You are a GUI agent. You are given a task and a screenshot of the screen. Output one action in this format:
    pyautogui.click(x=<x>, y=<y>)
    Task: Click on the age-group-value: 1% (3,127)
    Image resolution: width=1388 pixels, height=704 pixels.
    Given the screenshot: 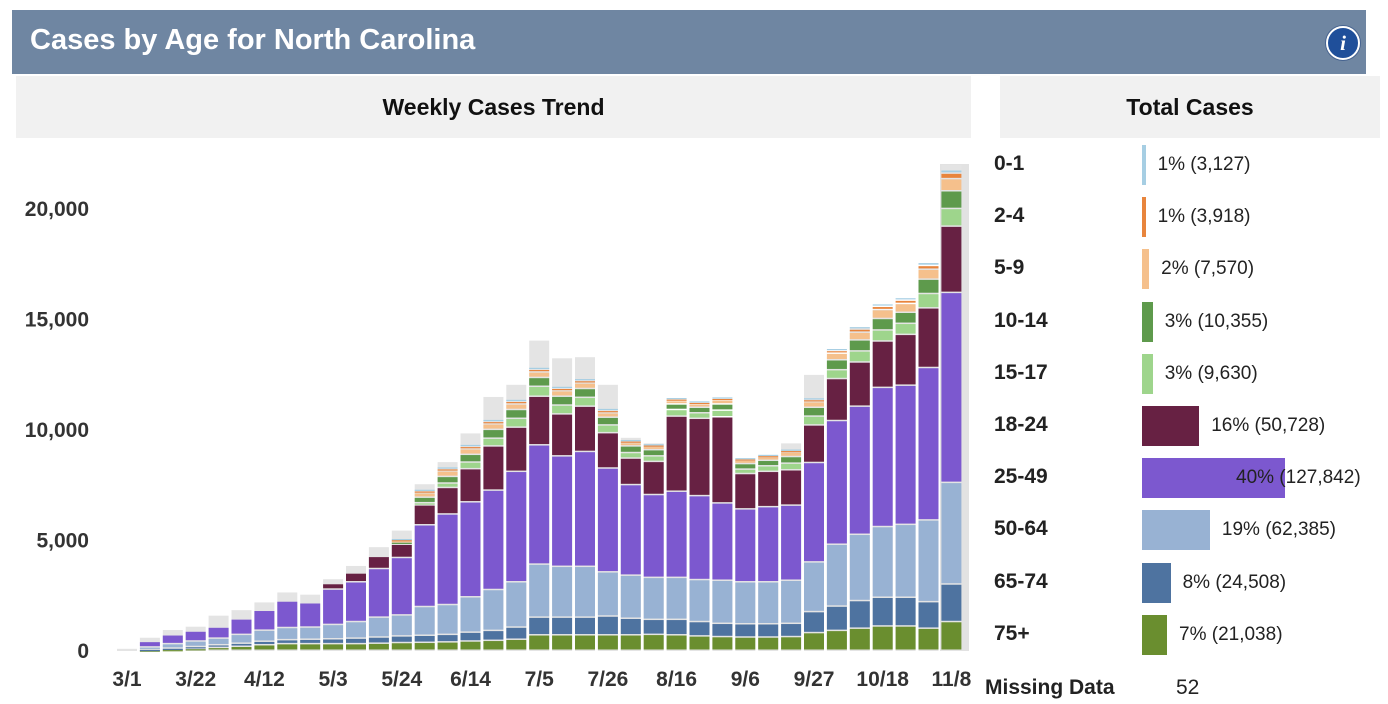 What is the action you would take?
    pyautogui.click(x=1204, y=164)
    